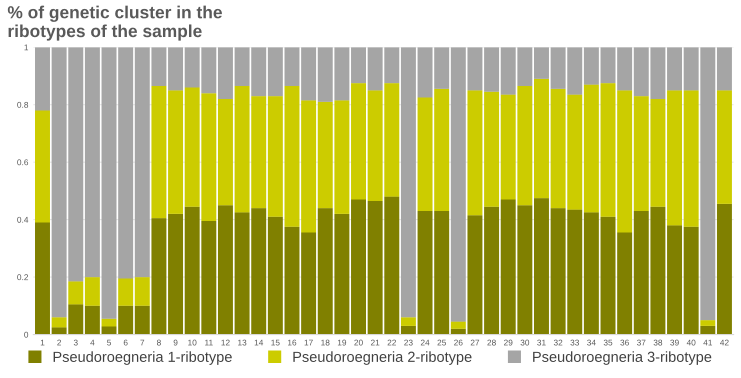  I want to click on x-tick-label: 41, so click(707, 343).